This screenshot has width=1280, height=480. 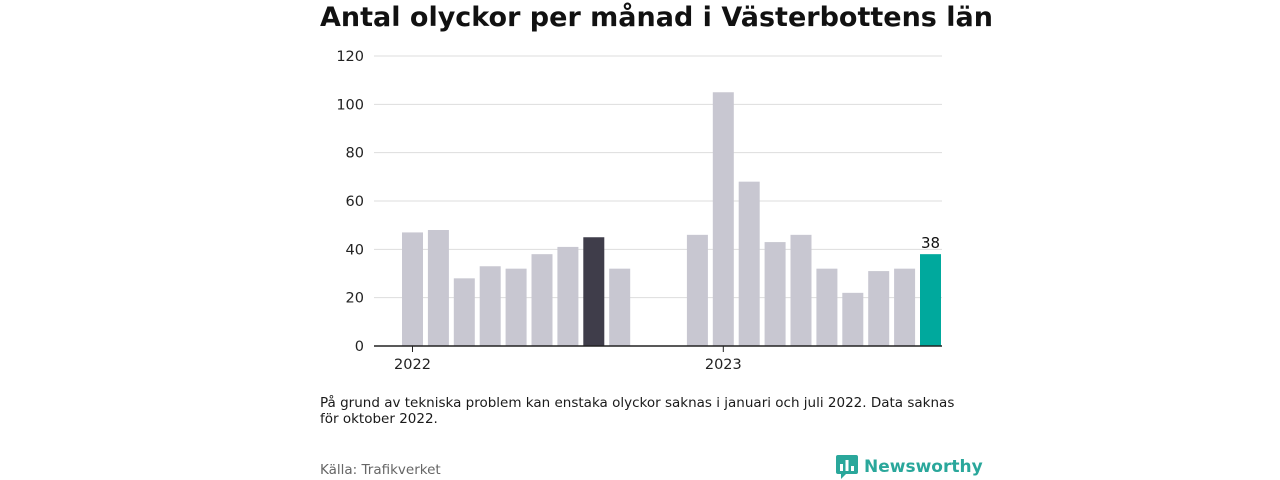 I want to click on y-tick-label: 80, so click(x=355, y=154).